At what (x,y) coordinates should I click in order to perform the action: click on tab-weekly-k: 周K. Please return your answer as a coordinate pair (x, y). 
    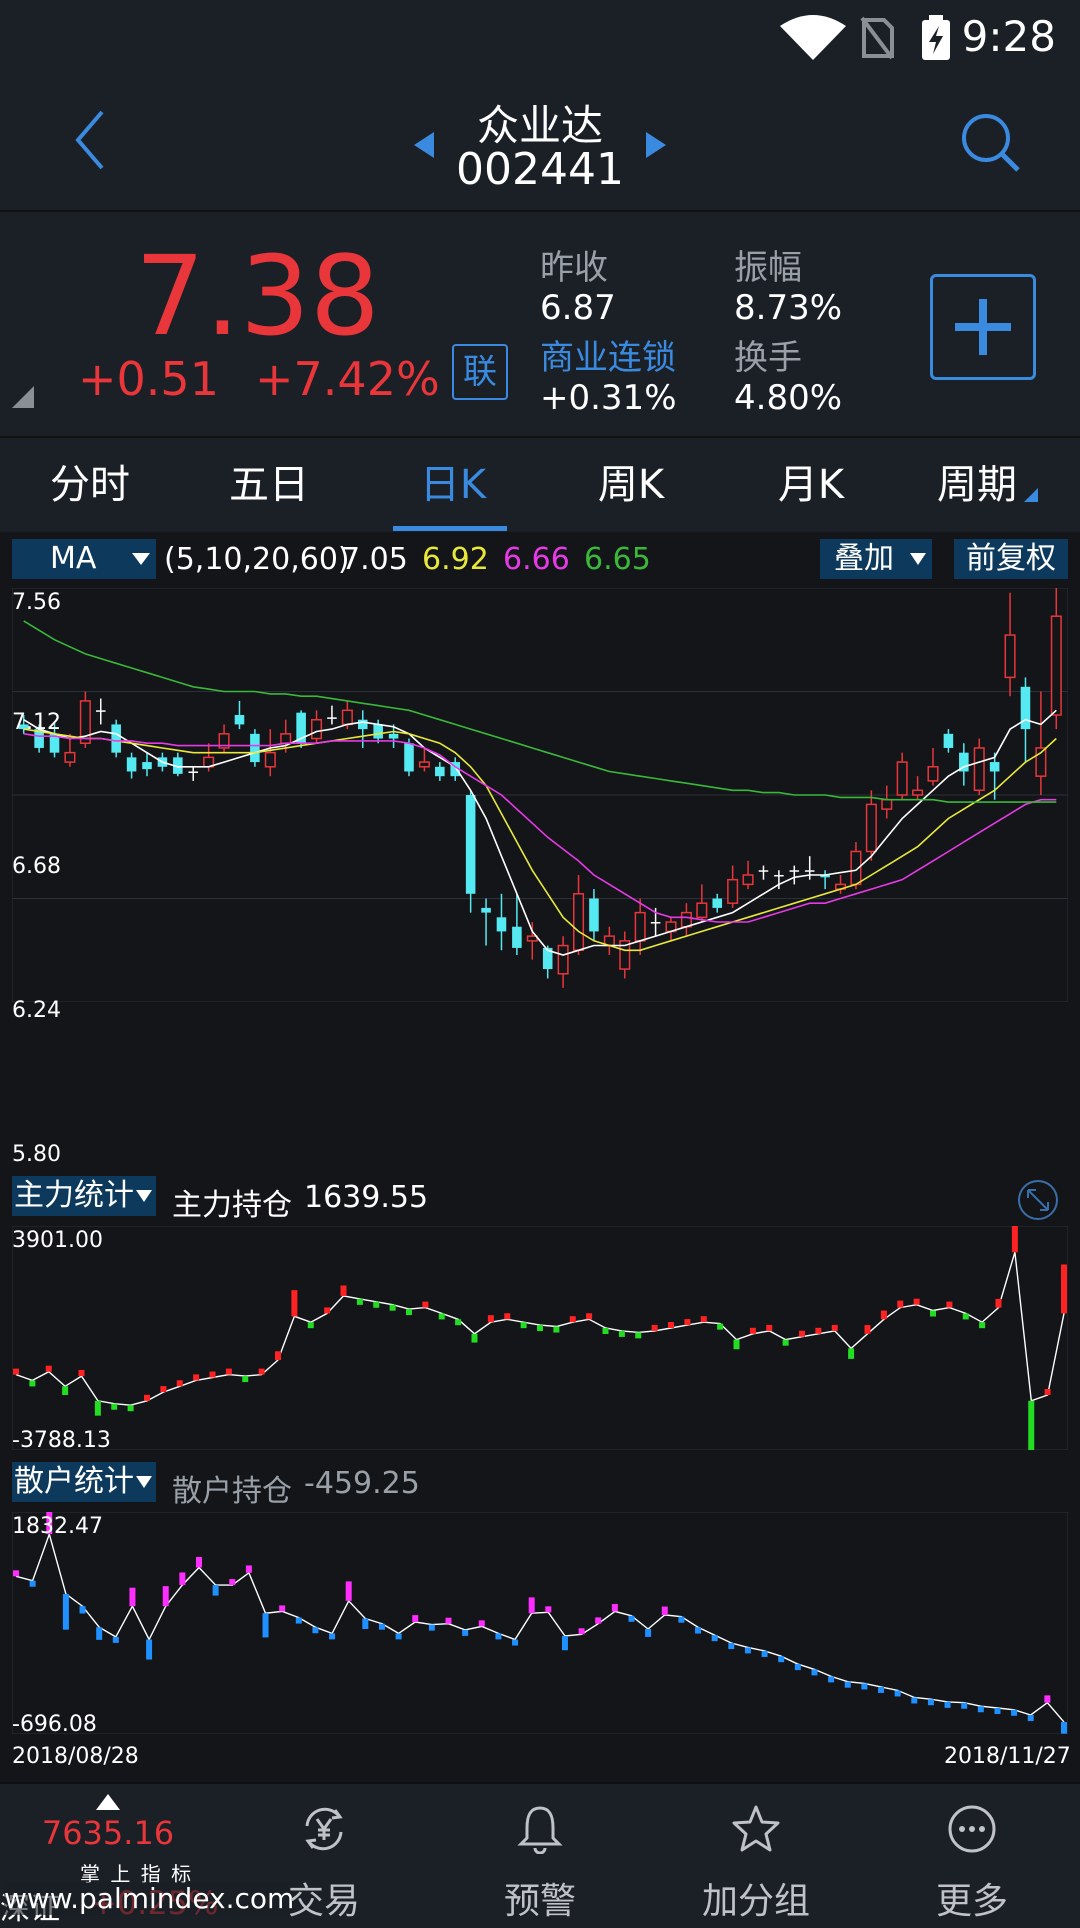
    Looking at the image, I should click on (631, 485).